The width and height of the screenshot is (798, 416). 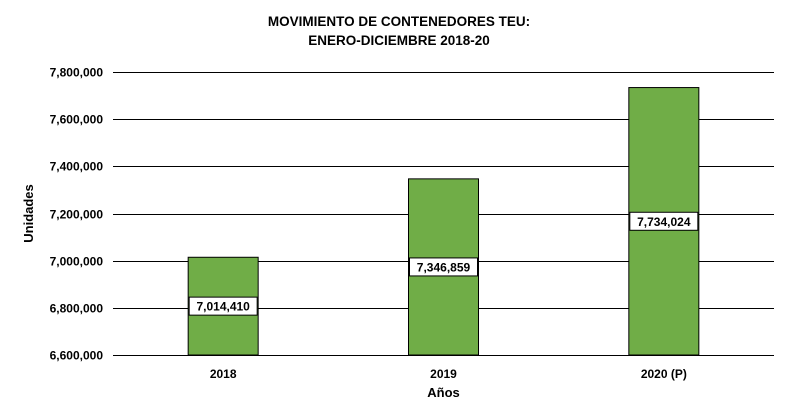 What do you see at coordinates (399, 40) in the screenshot?
I see `chart-subtitle: ENERO-DICIEMBRE 2018-20` at bounding box center [399, 40].